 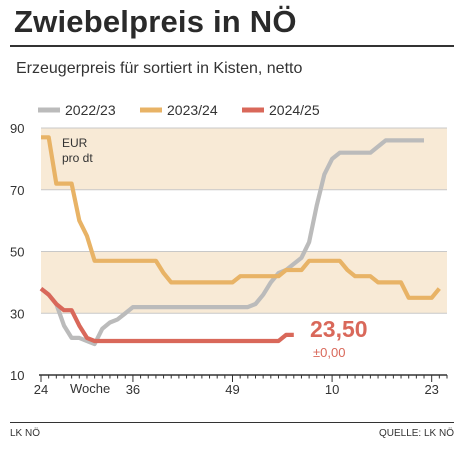 What do you see at coordinates (25, 433) in the screenshot?
I see `footer-source-left: LK NÖ` at bounding box center [25, 433].